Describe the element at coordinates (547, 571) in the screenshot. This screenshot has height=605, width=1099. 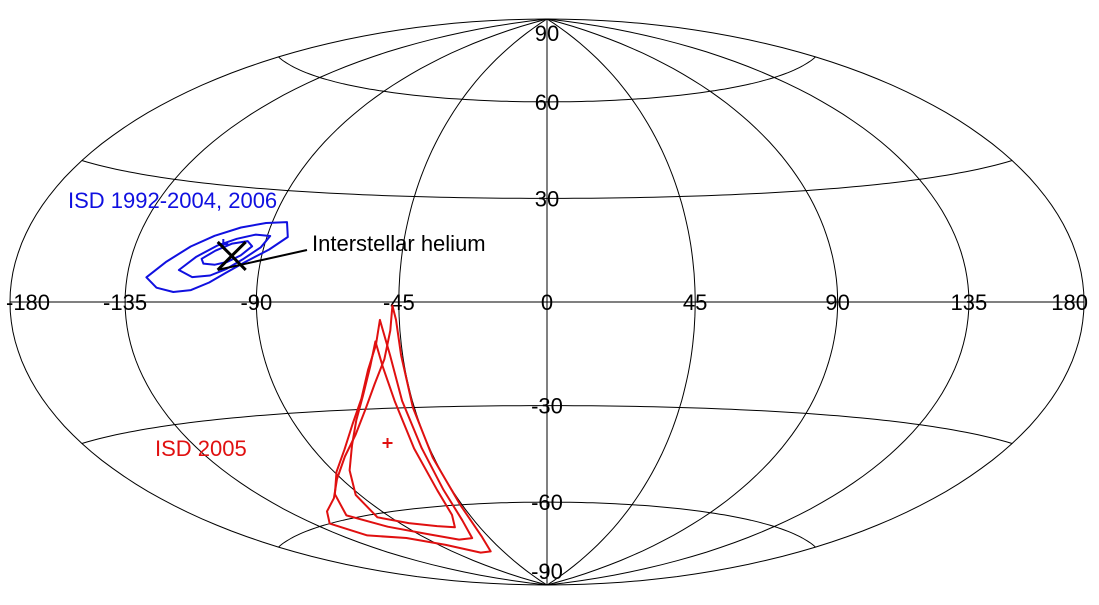
I see `y-tick-label: -90` at that location.